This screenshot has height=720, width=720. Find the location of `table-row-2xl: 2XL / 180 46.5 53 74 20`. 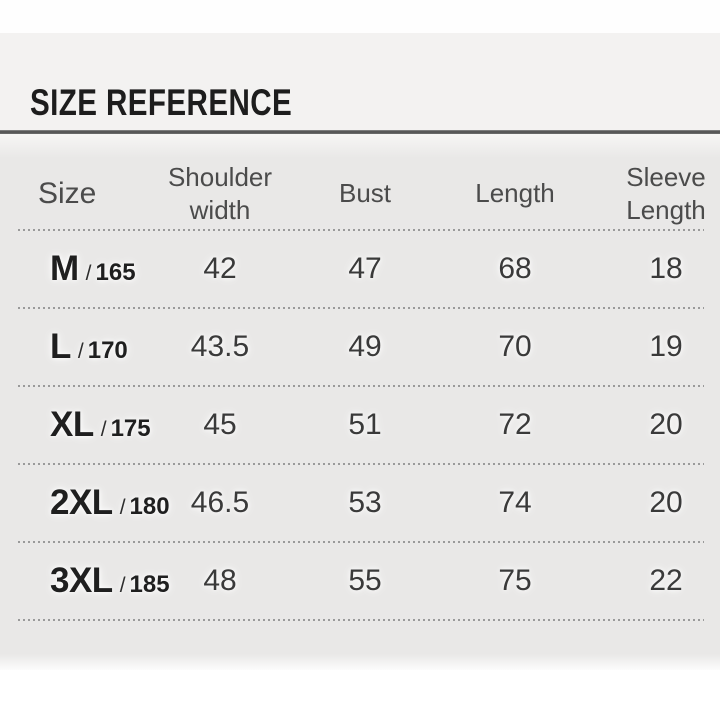

table-row-2xl: 2XL / 180 46.5 53 74 20 is located at coordinates (360, 503).